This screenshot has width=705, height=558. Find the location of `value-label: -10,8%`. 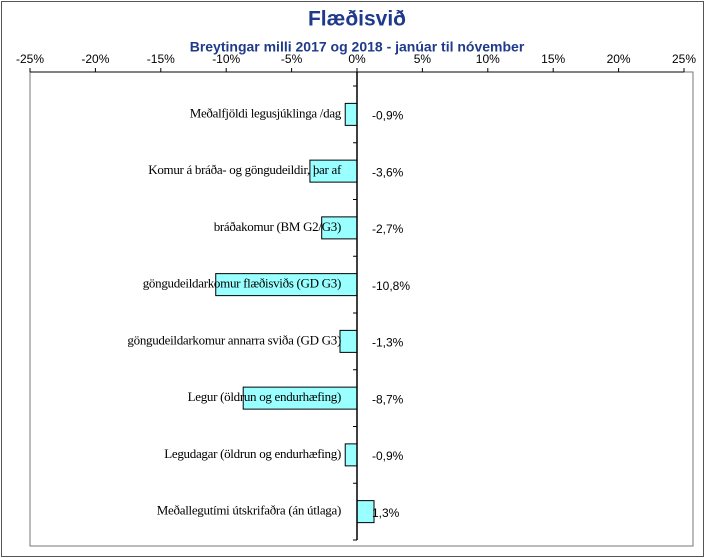

value-label: -10,8% is located at coordinates (391, 286).